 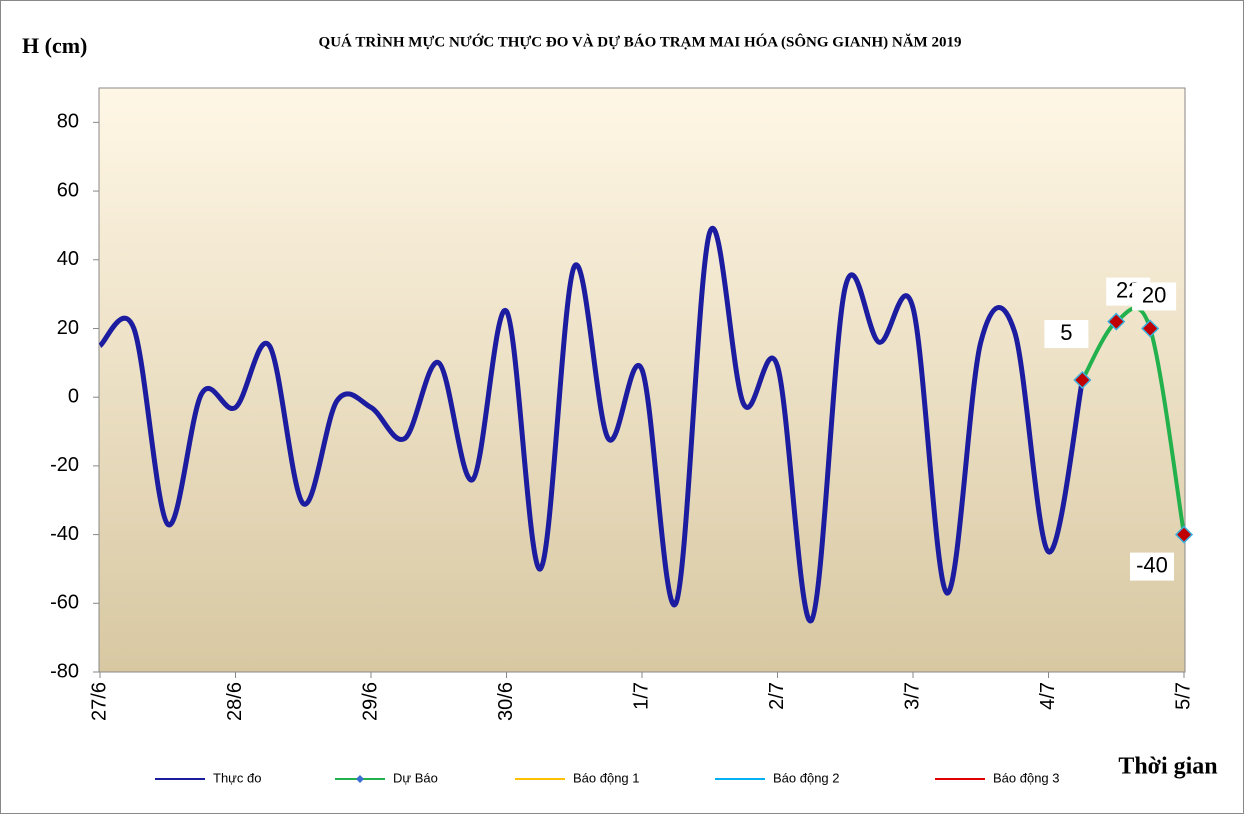 What do you see at coordinates (68, 328) in the screenshot?
I see `y-tick-label: 20` at bounding box center [68, 328].